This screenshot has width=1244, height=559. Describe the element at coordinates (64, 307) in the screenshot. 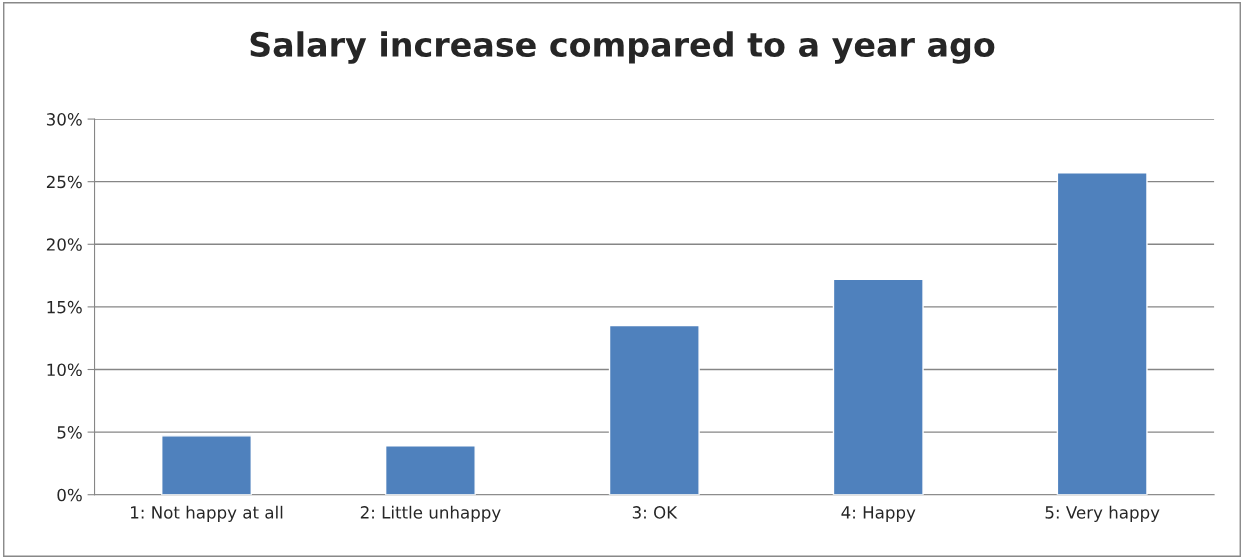

I see `y-tick-label: 15%` at that location.